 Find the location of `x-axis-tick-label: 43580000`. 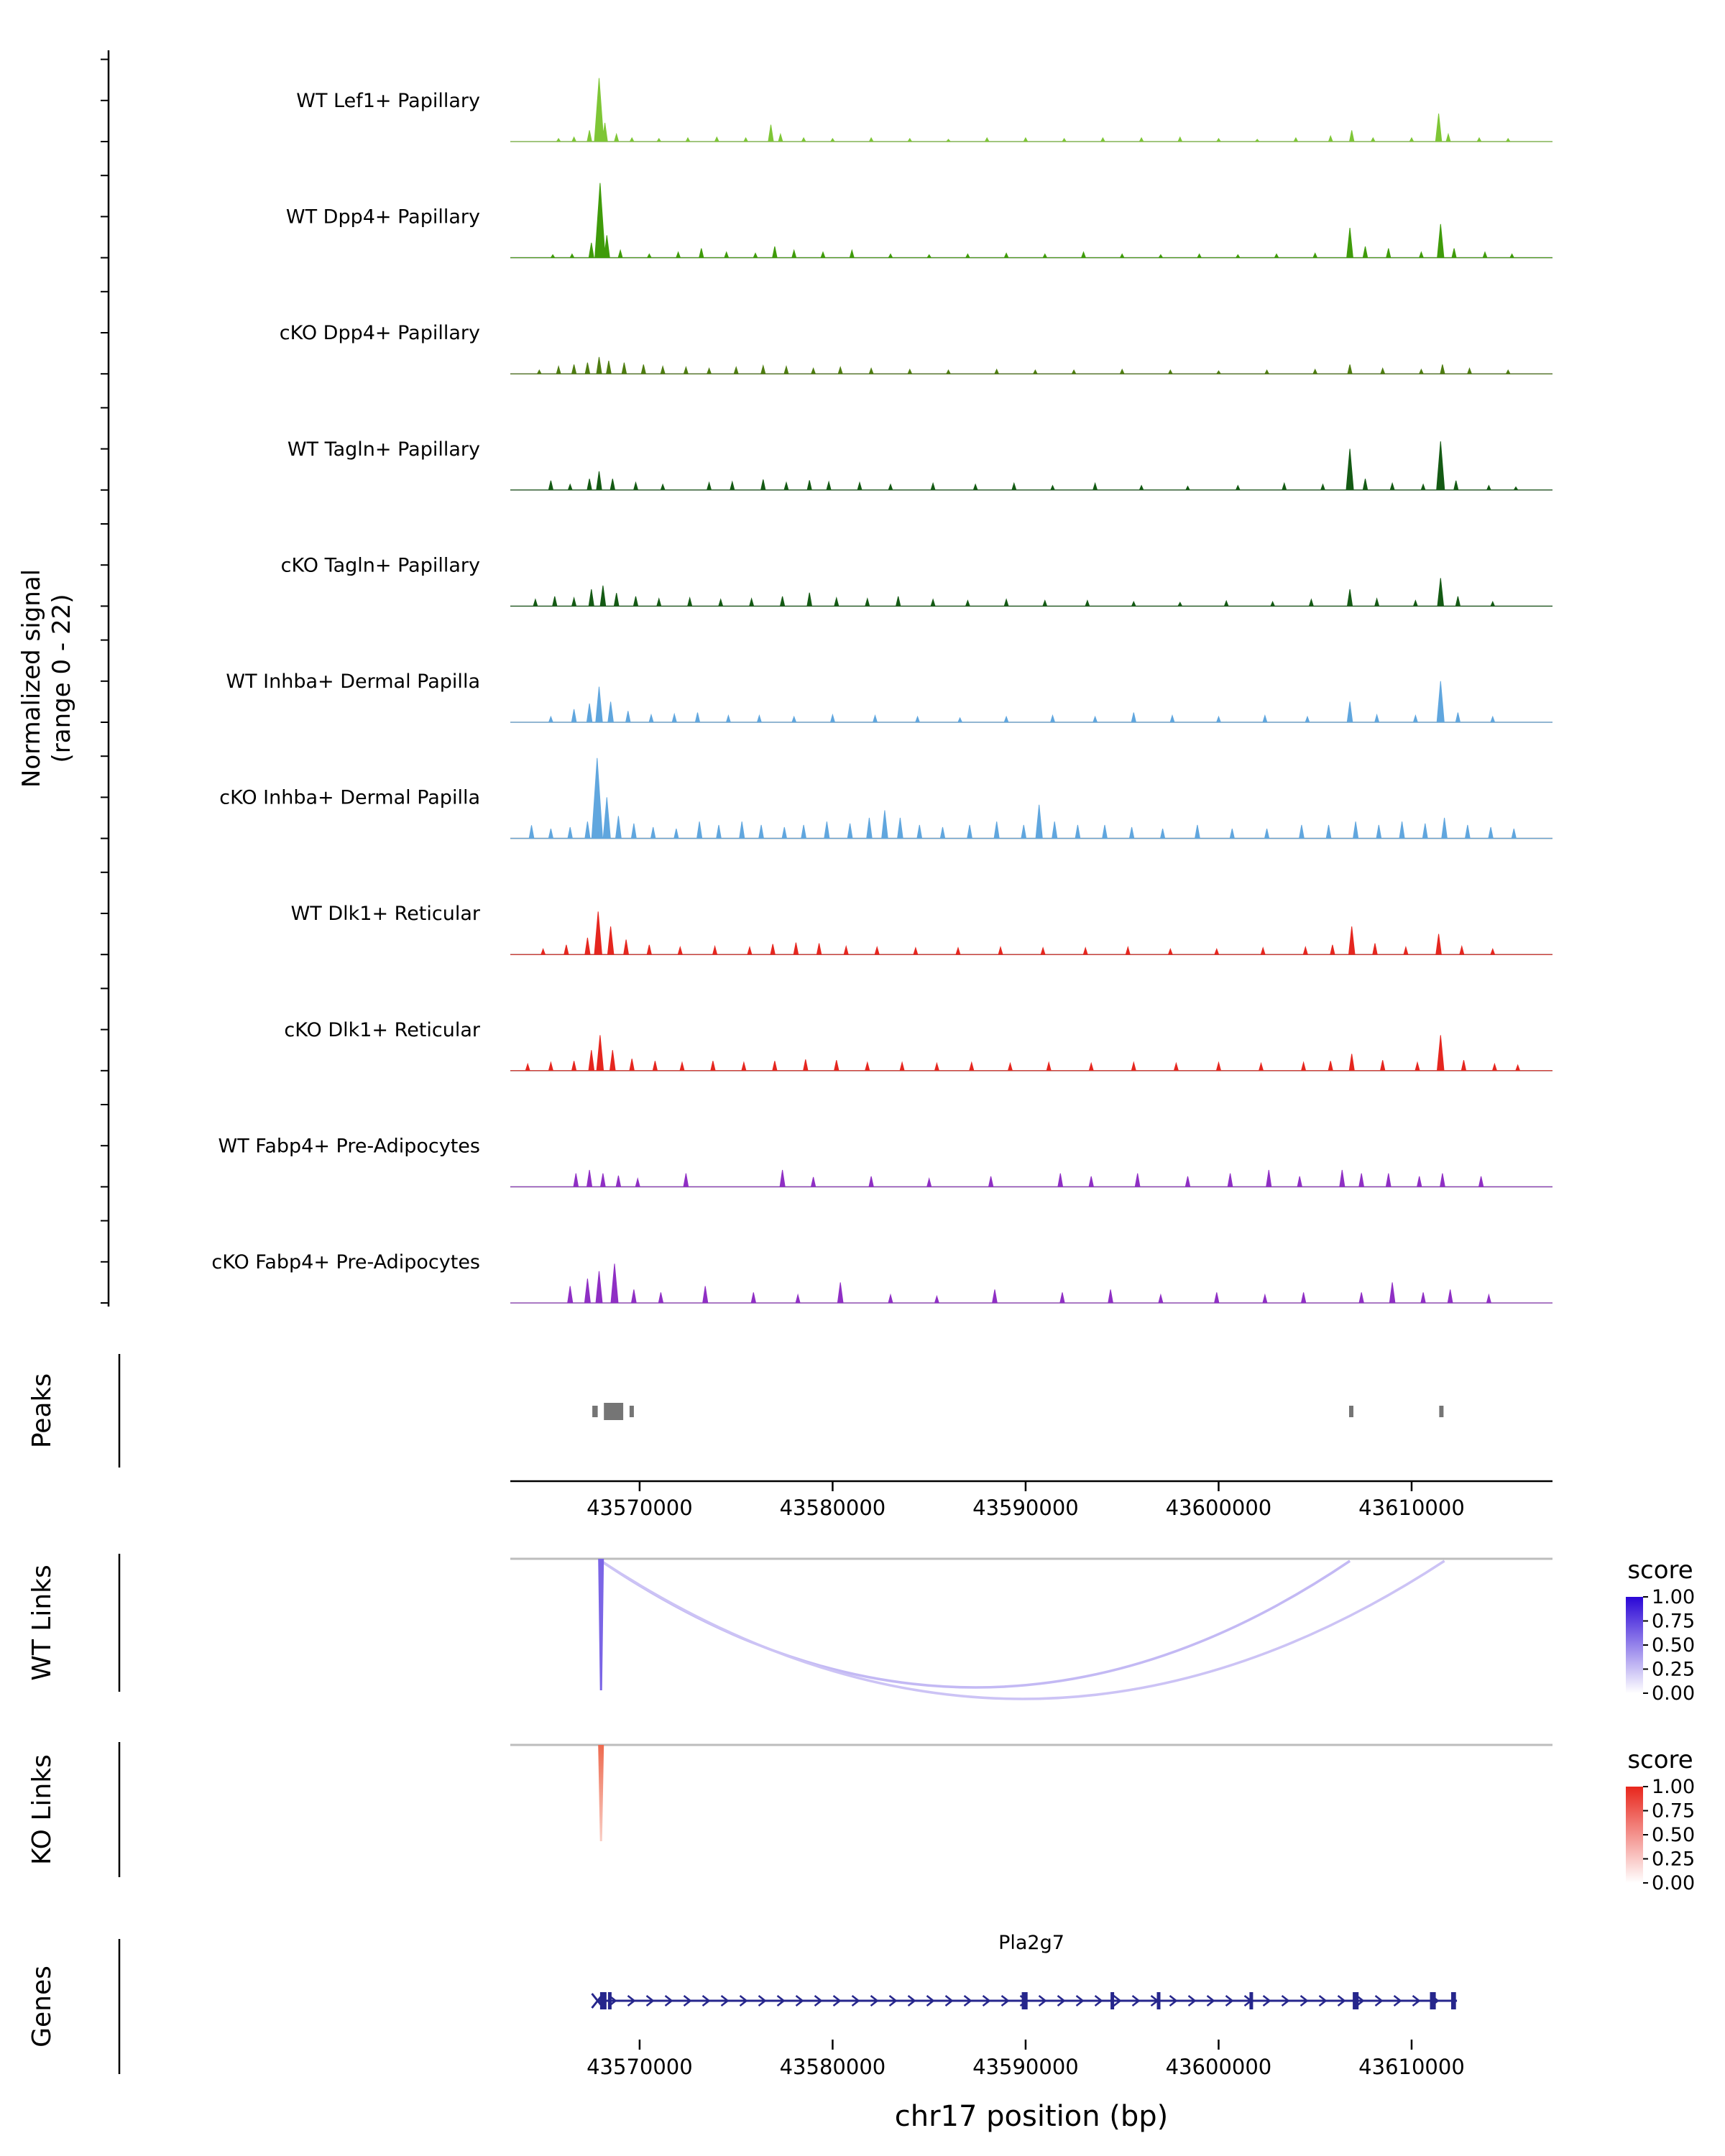

x-axis-tick-label: 43580000 is located at coordinates (833, 1508).